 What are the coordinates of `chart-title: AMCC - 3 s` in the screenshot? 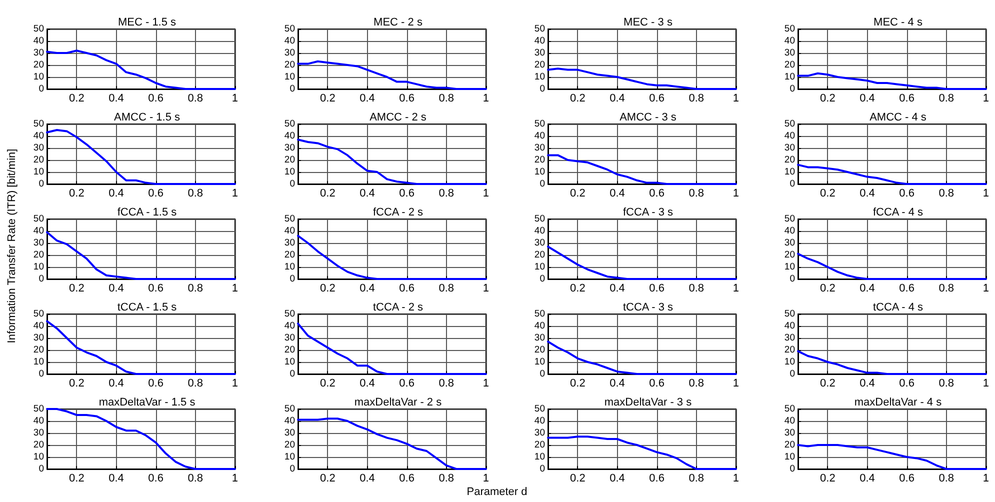 It's located at (648, 118).